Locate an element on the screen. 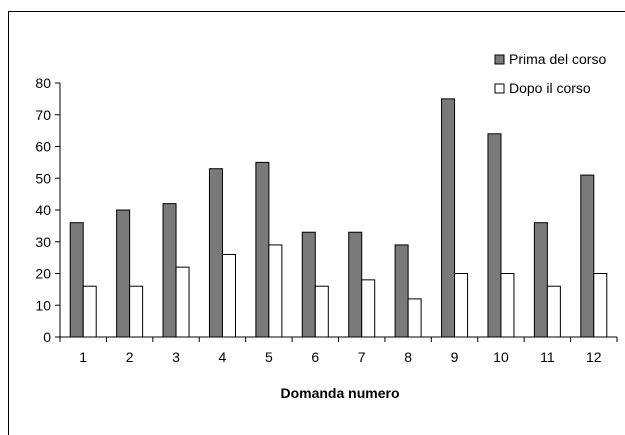 This screenshot has width=625, height=435. x-tick-label: 2 is located at coordinates (130, 357).